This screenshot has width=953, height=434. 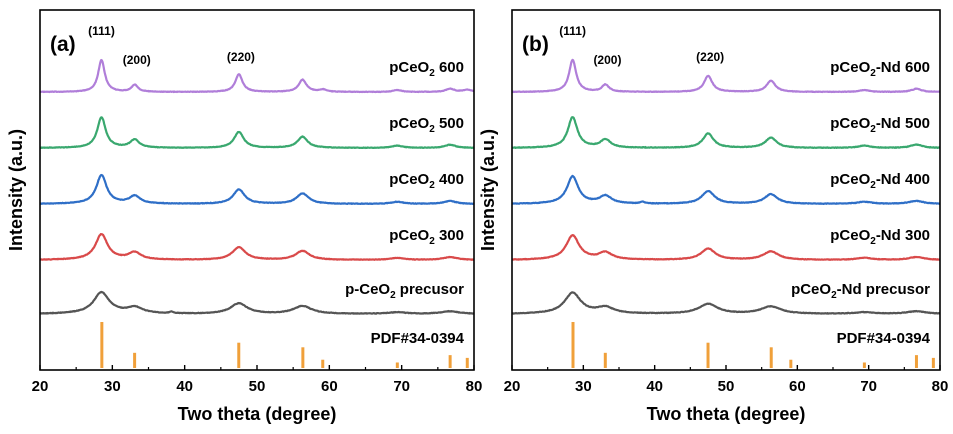 I want to click on series-label: pCeO2 400, so click(x=426, y=181).